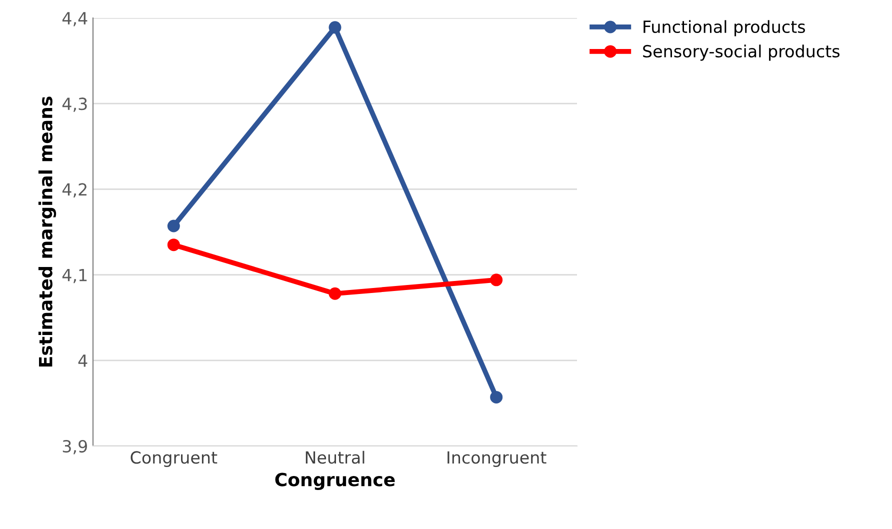 This screenshot has height=529, width=892. Describe the element at coordinates (174, 459) in the screenshot. I see `x-tick-label: Congruent` at that location.